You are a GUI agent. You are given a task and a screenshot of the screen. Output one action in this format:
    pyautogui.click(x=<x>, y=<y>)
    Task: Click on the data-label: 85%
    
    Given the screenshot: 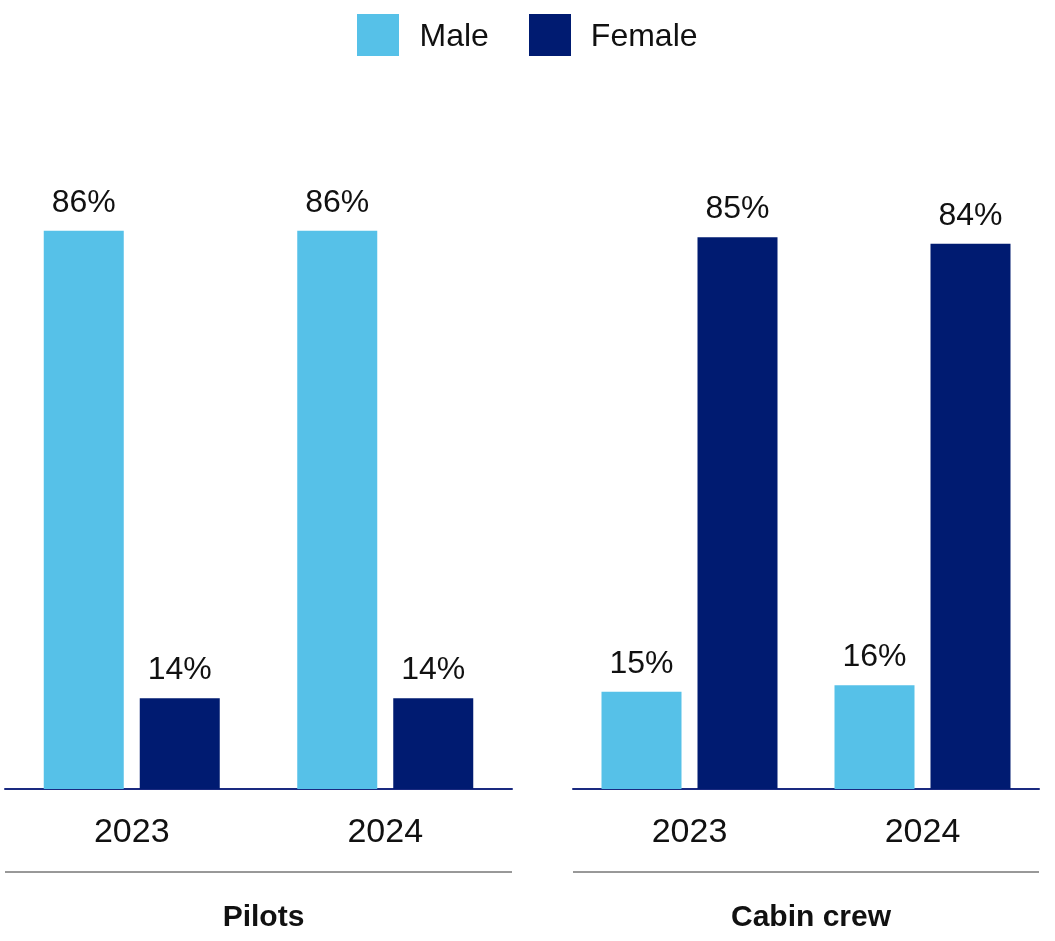 What is the action you would take?
    pyautogui.click(x=737, y=207)
    